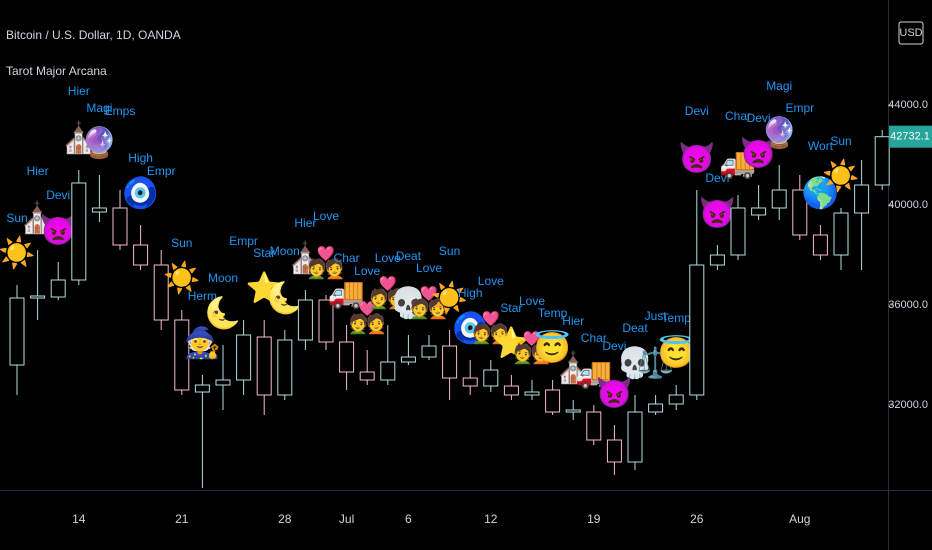  I want to click on last-price-badge, so click(910, 136).